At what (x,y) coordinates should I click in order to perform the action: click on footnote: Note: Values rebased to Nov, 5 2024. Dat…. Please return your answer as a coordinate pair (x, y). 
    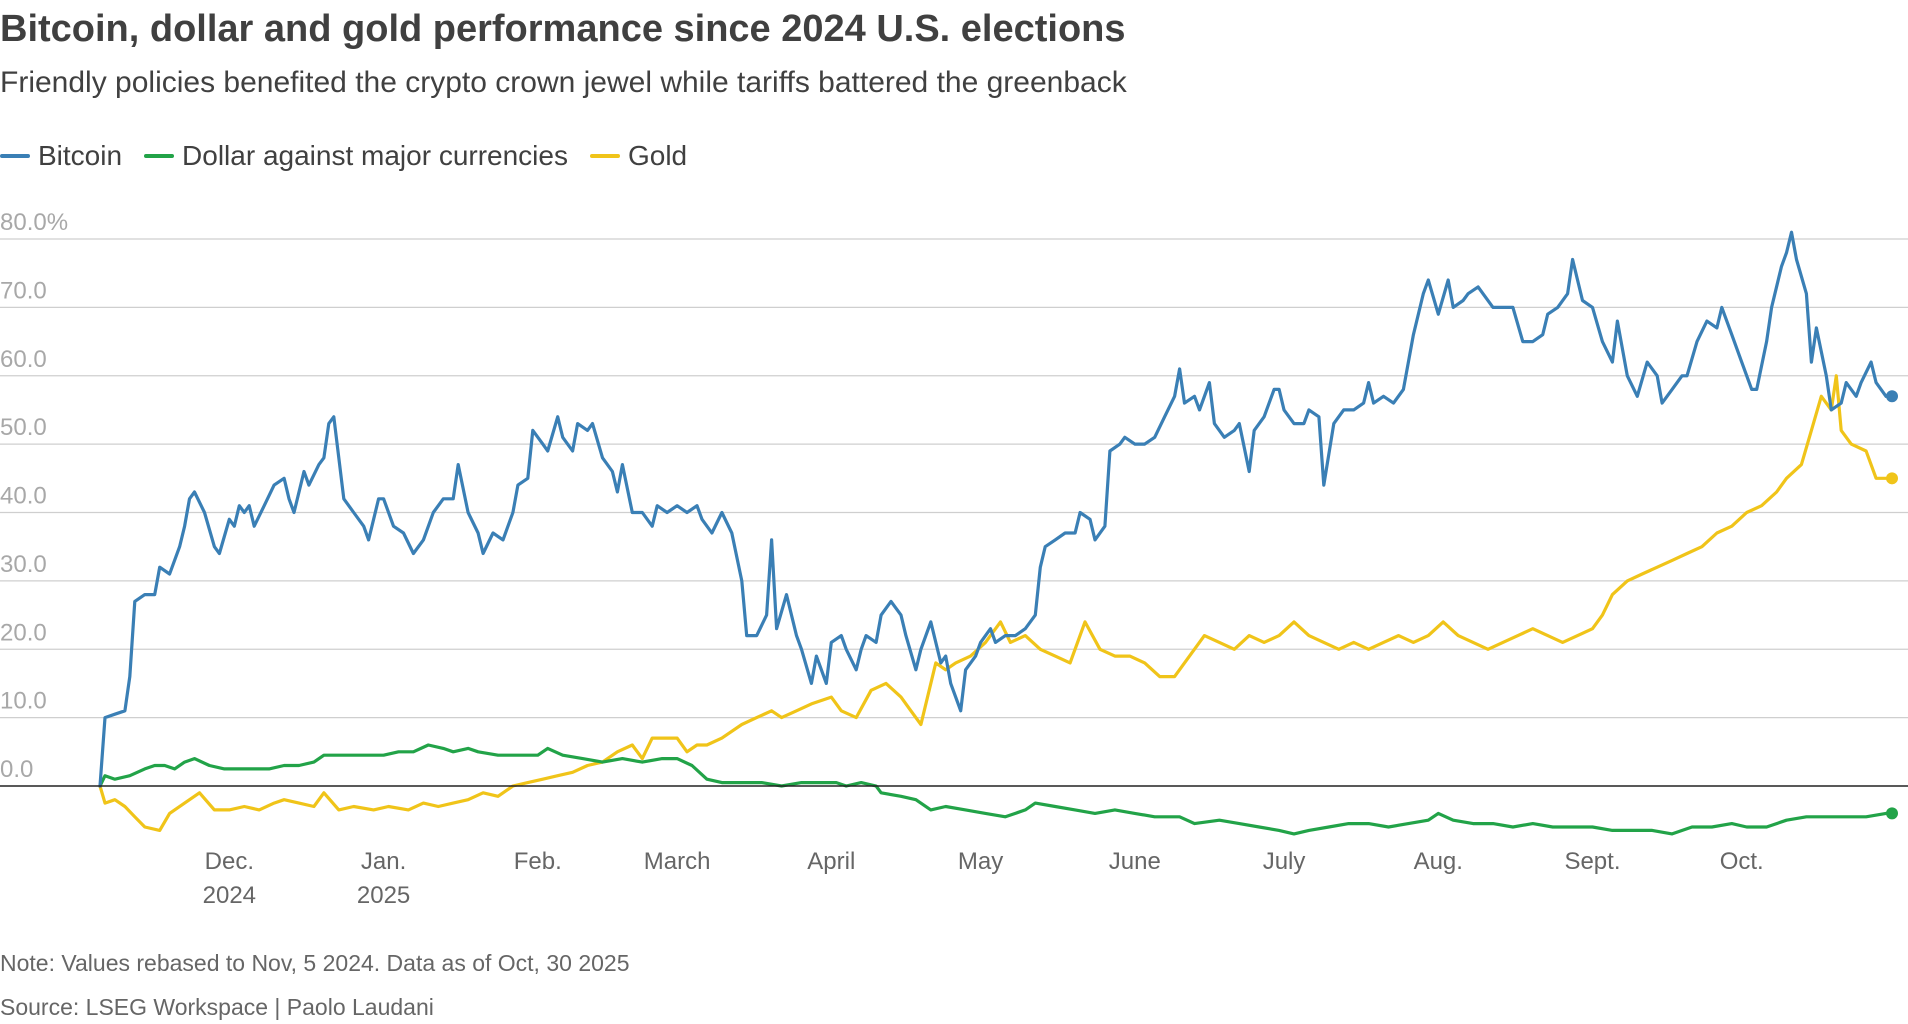
    Looking at the image, I should click on (315, 963).